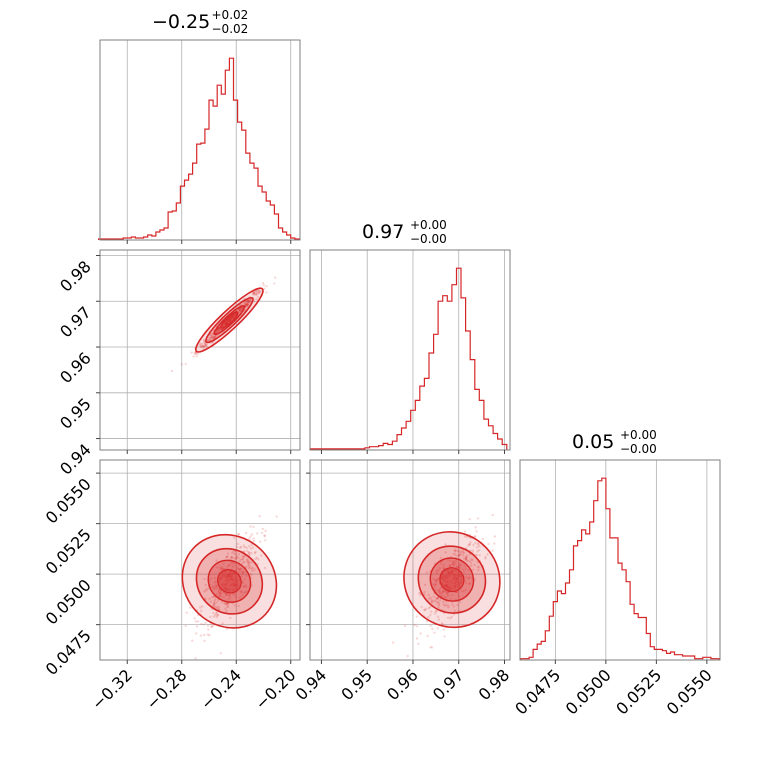 The width and height of the screenshot is (760, 760). I want to click on y-tick-label: 0.95, so click(75, 413).